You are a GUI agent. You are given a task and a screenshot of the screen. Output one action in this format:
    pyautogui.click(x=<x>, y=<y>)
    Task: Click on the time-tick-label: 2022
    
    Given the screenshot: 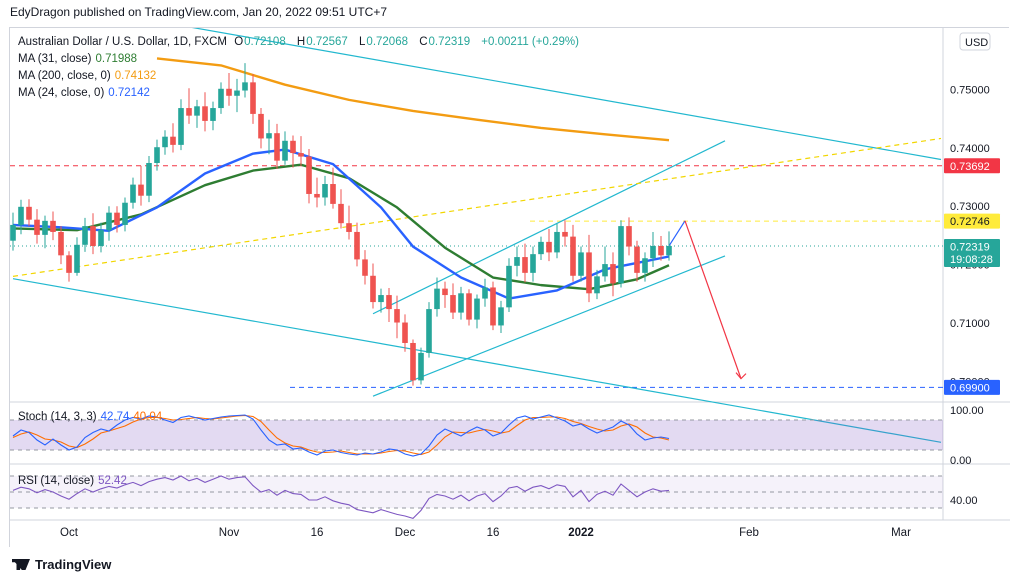 What is the action you would take?
    pyautogui.click(x=581, y=533)
    